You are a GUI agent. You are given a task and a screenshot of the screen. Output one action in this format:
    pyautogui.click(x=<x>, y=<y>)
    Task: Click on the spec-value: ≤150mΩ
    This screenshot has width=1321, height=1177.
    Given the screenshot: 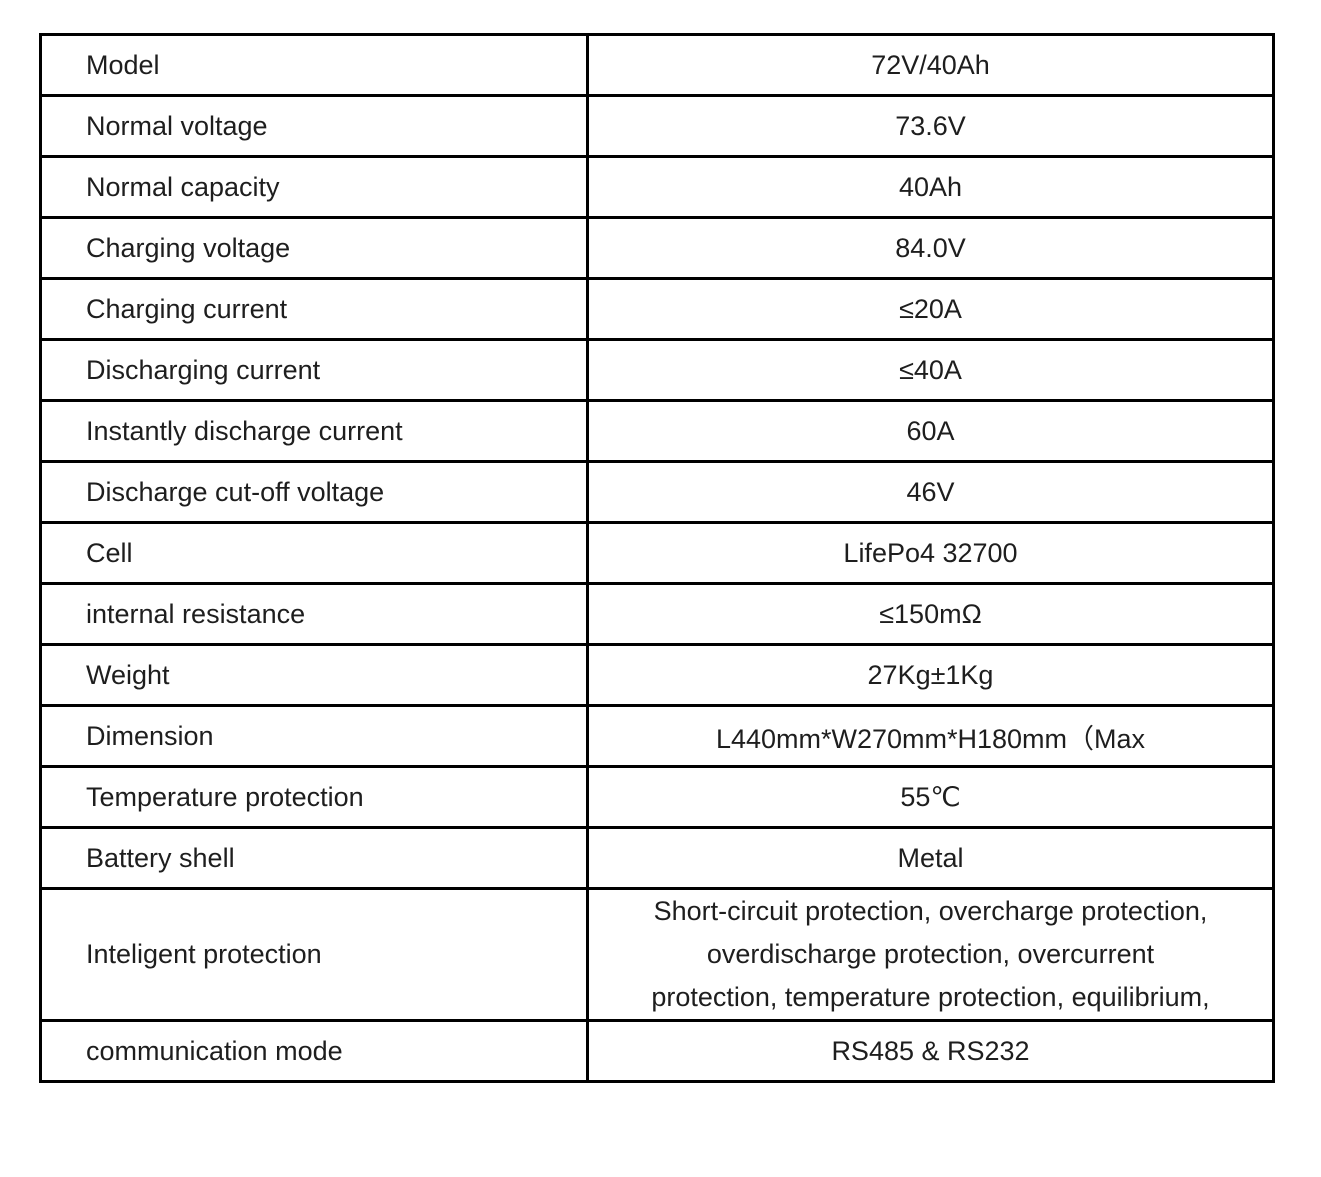 What is the action you would take?
    pyautogui.click(x=930, y=614)
    